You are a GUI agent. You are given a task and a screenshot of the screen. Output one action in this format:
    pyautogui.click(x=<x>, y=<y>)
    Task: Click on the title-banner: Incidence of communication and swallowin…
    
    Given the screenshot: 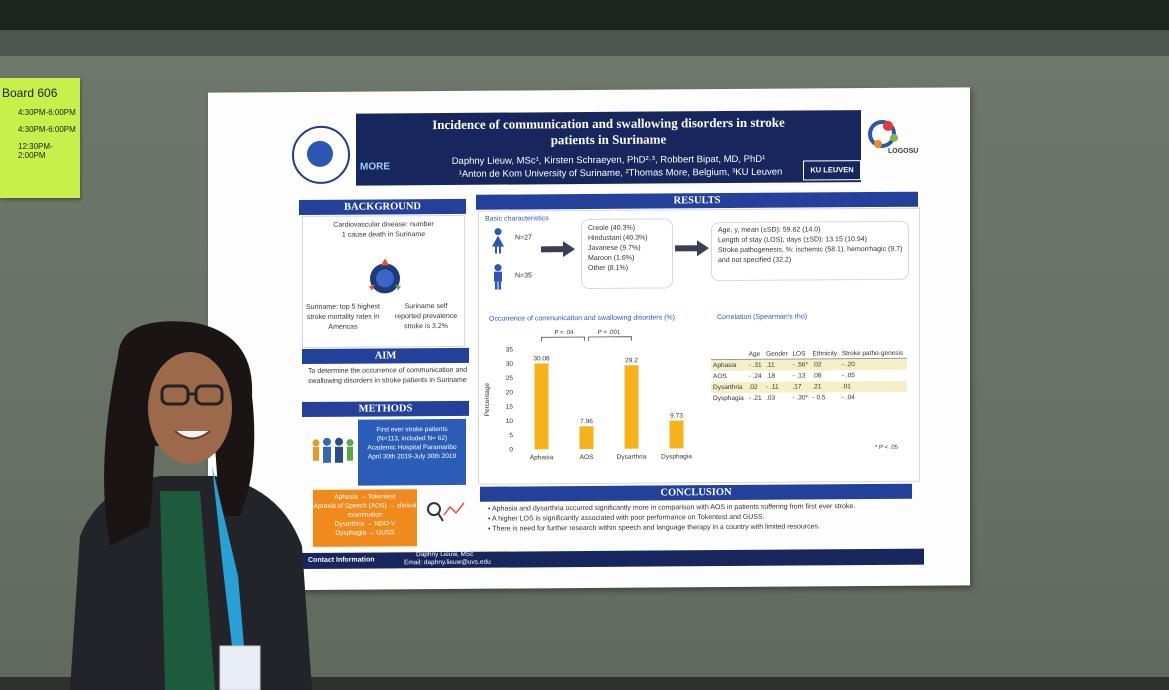 What is the action you would take?
    pyautogui.click(x=608, y=148)
    